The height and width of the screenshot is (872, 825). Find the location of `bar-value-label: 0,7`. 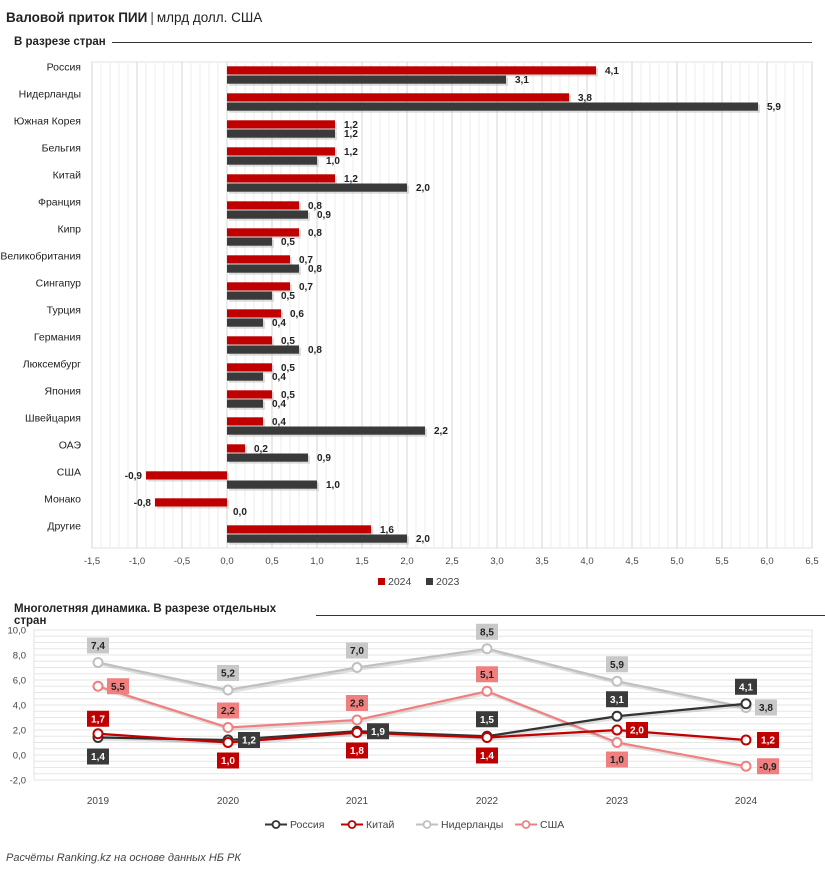

bar-value-label: 0,7 is located at coordinates (306, 287).